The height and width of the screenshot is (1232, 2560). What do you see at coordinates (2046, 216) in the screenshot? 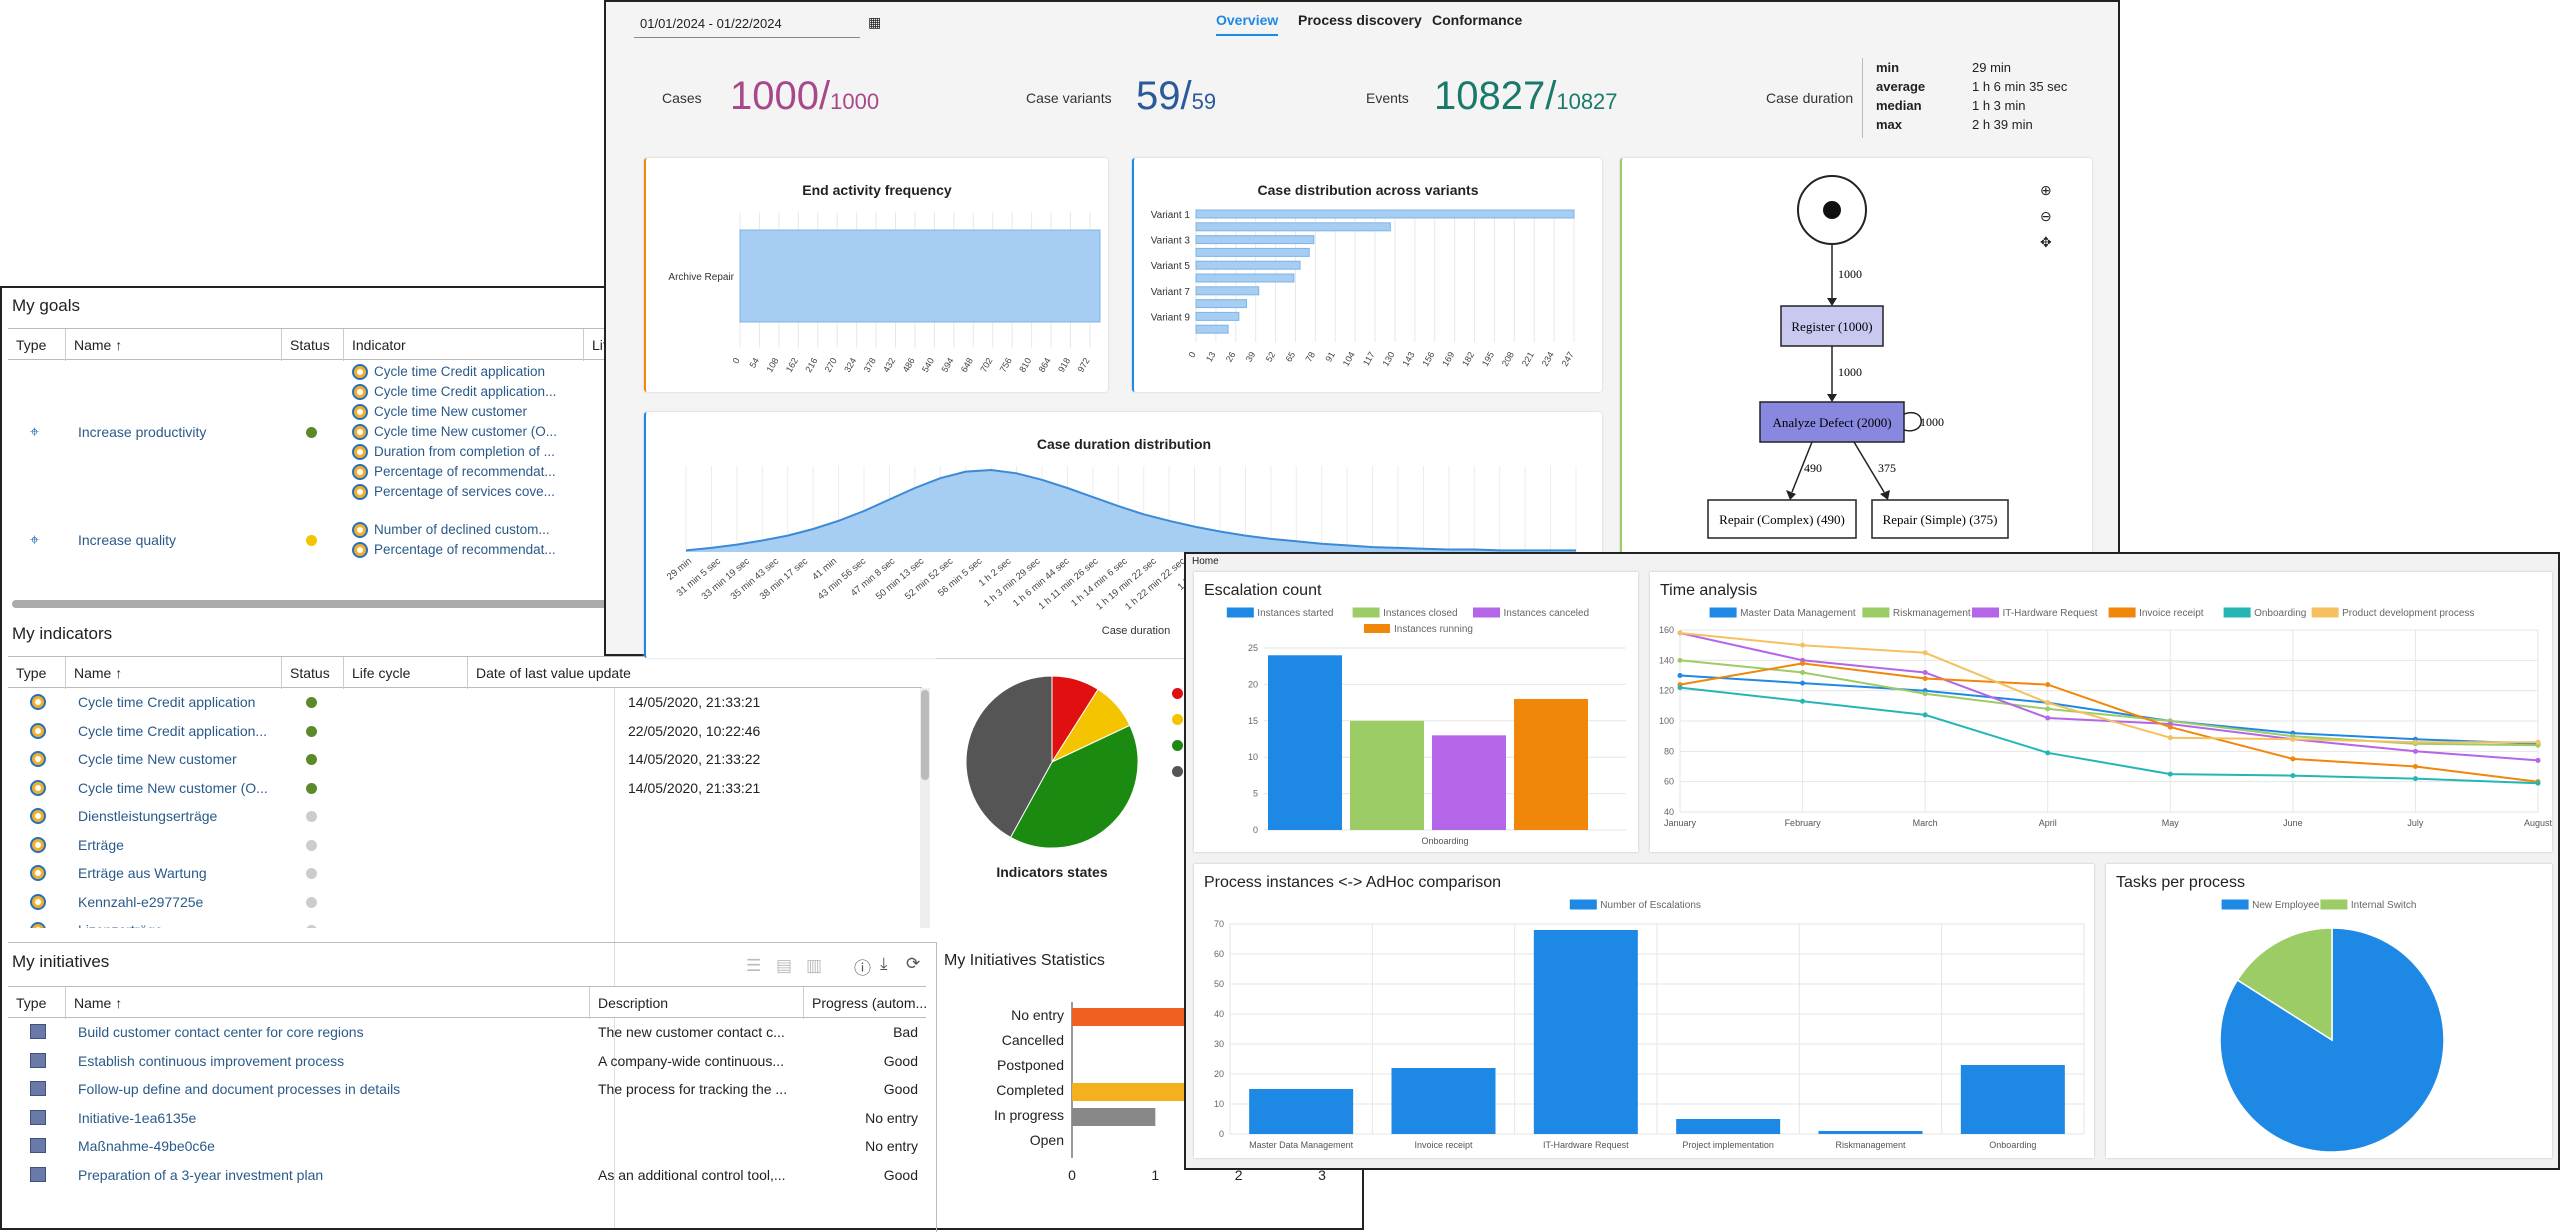
I see `zoom-out-icon: ⊖` at bounding box center [2046, 216].